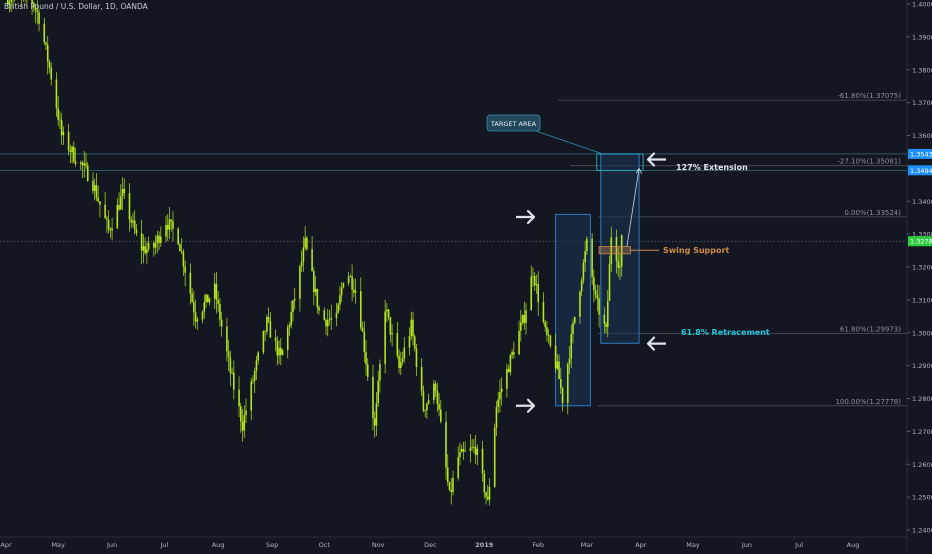  Describe the element at coordinates (272, 545) in the screenshot. I see `date-tick-label: Sep` at that location.